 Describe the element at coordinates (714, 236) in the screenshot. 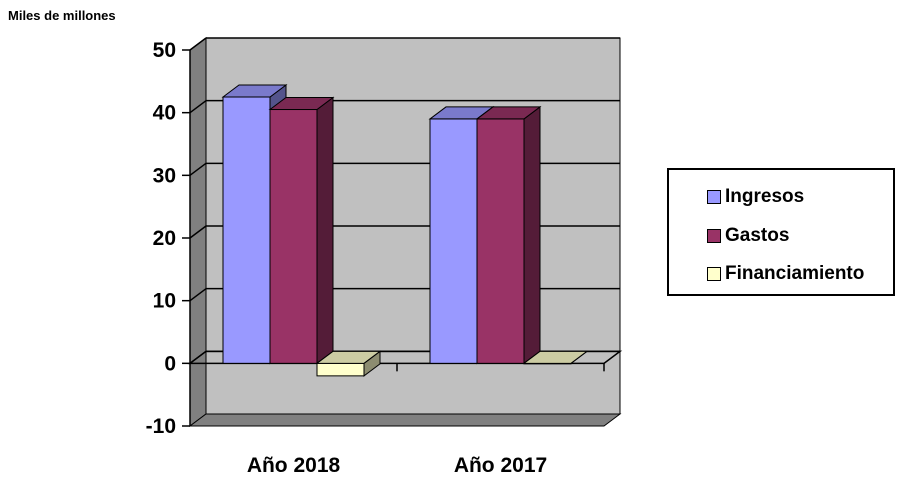

I see `legend-swatch-gastos` at that location.